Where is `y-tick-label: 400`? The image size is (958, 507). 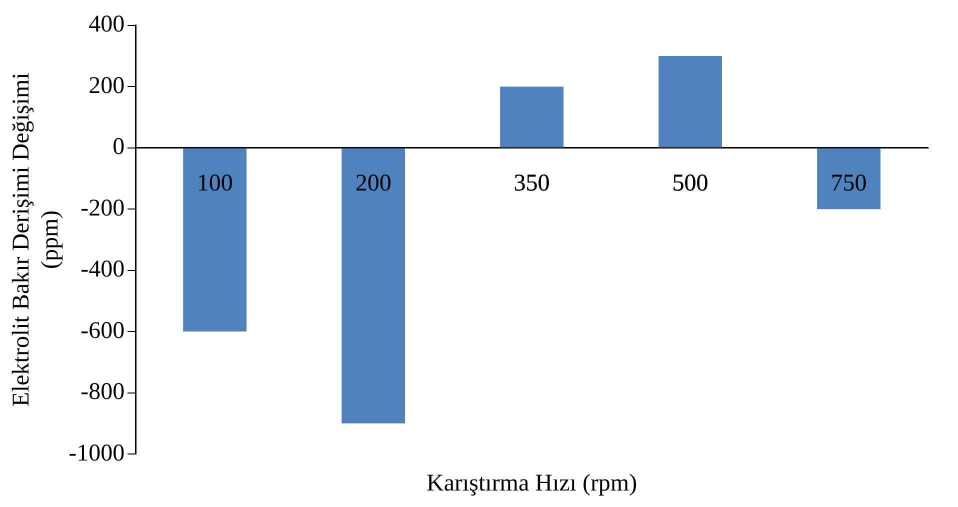
y-tick-label: 400 is located at coordinates (106, 25).